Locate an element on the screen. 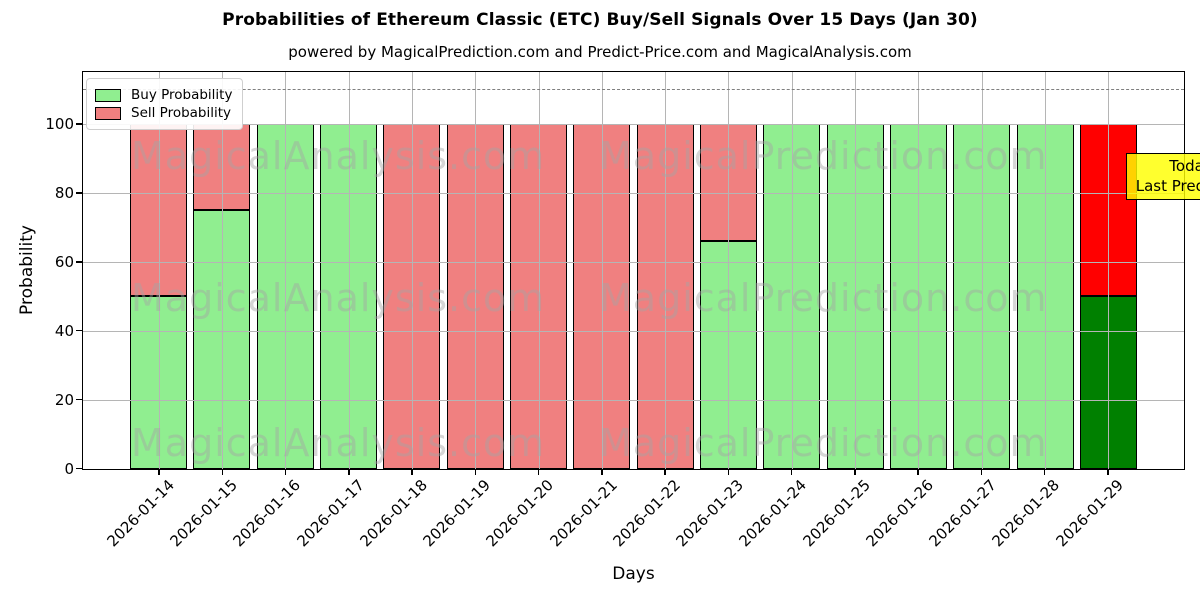 The image size is (1200, 600). y-tick-label: 80 is located at coordinates (64, 193).